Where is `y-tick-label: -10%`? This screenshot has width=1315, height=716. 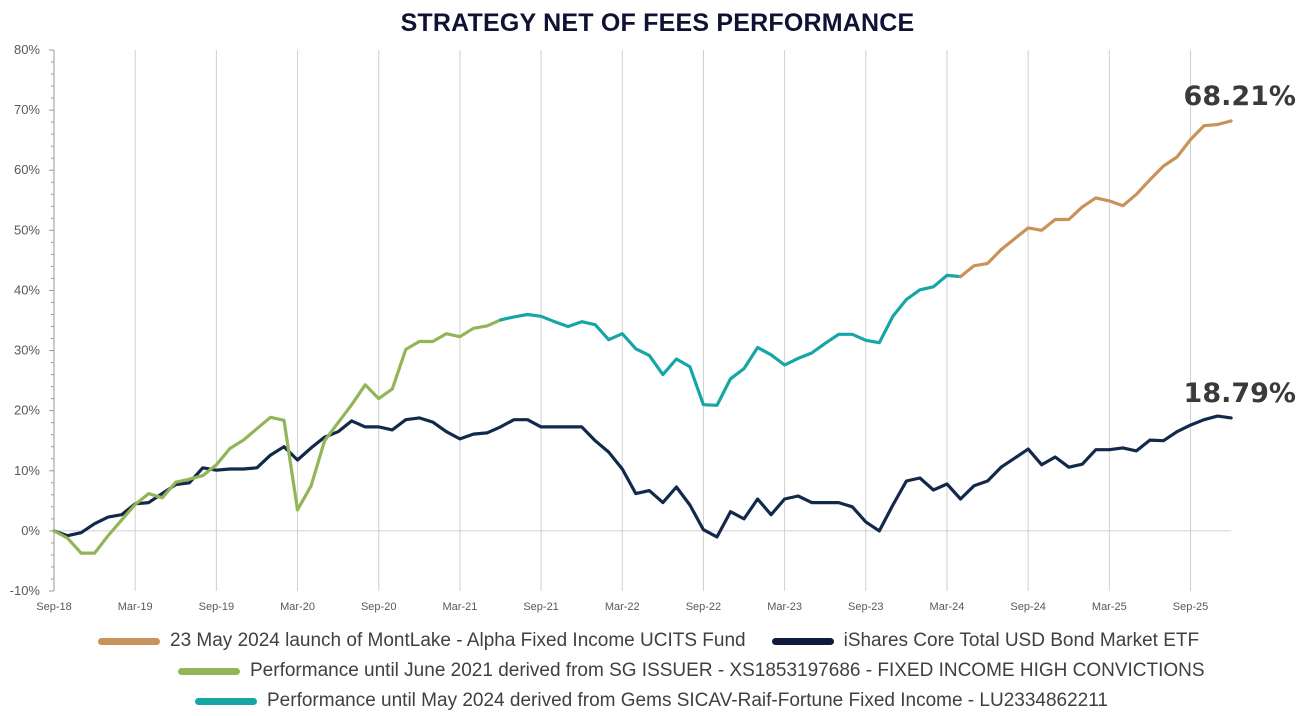
y-tick-label: -10% is located at coordinates (25, 590).